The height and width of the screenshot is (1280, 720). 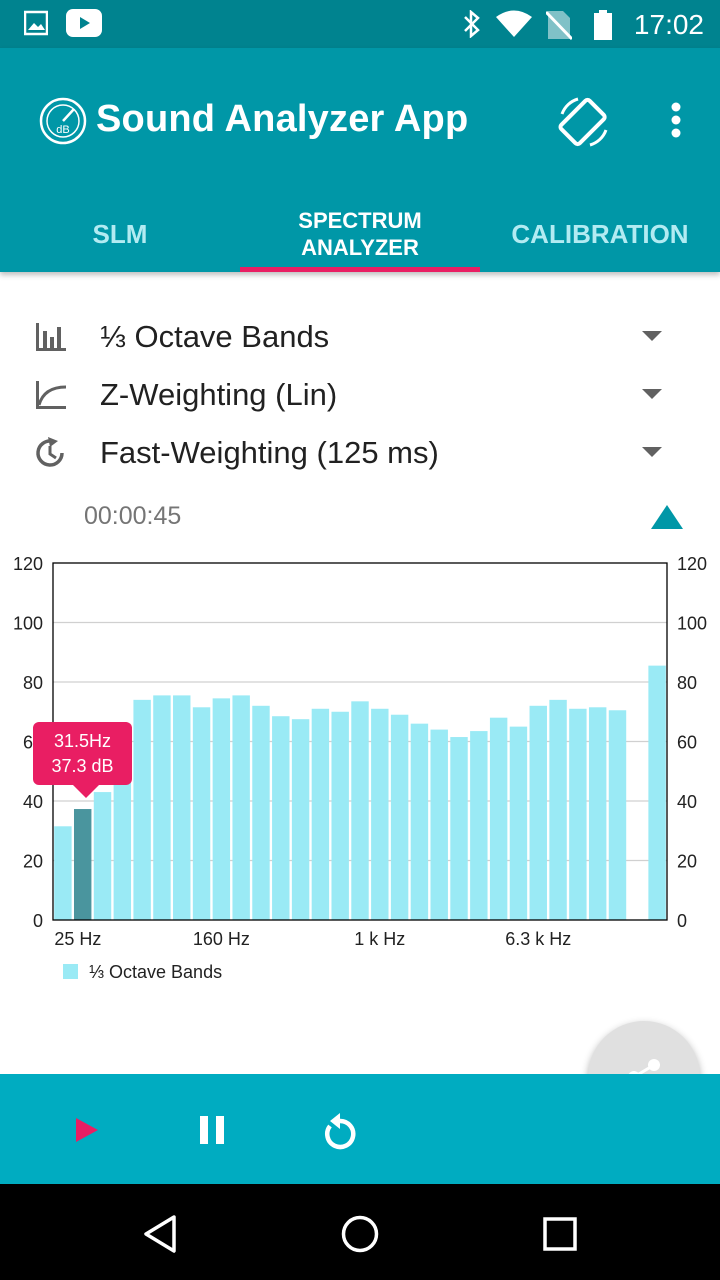 I want to click on youtube-icon, so click(x=84, y=23).